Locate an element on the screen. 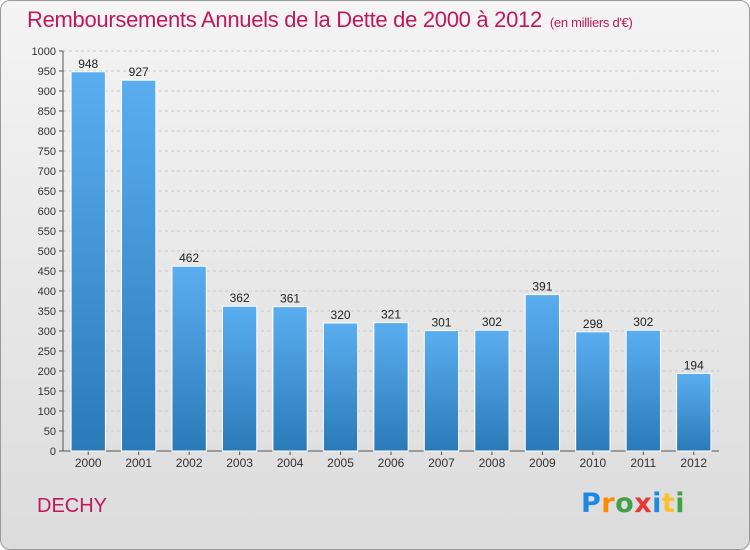  bar-value-label: 948 is located at coordinates (88, 64).